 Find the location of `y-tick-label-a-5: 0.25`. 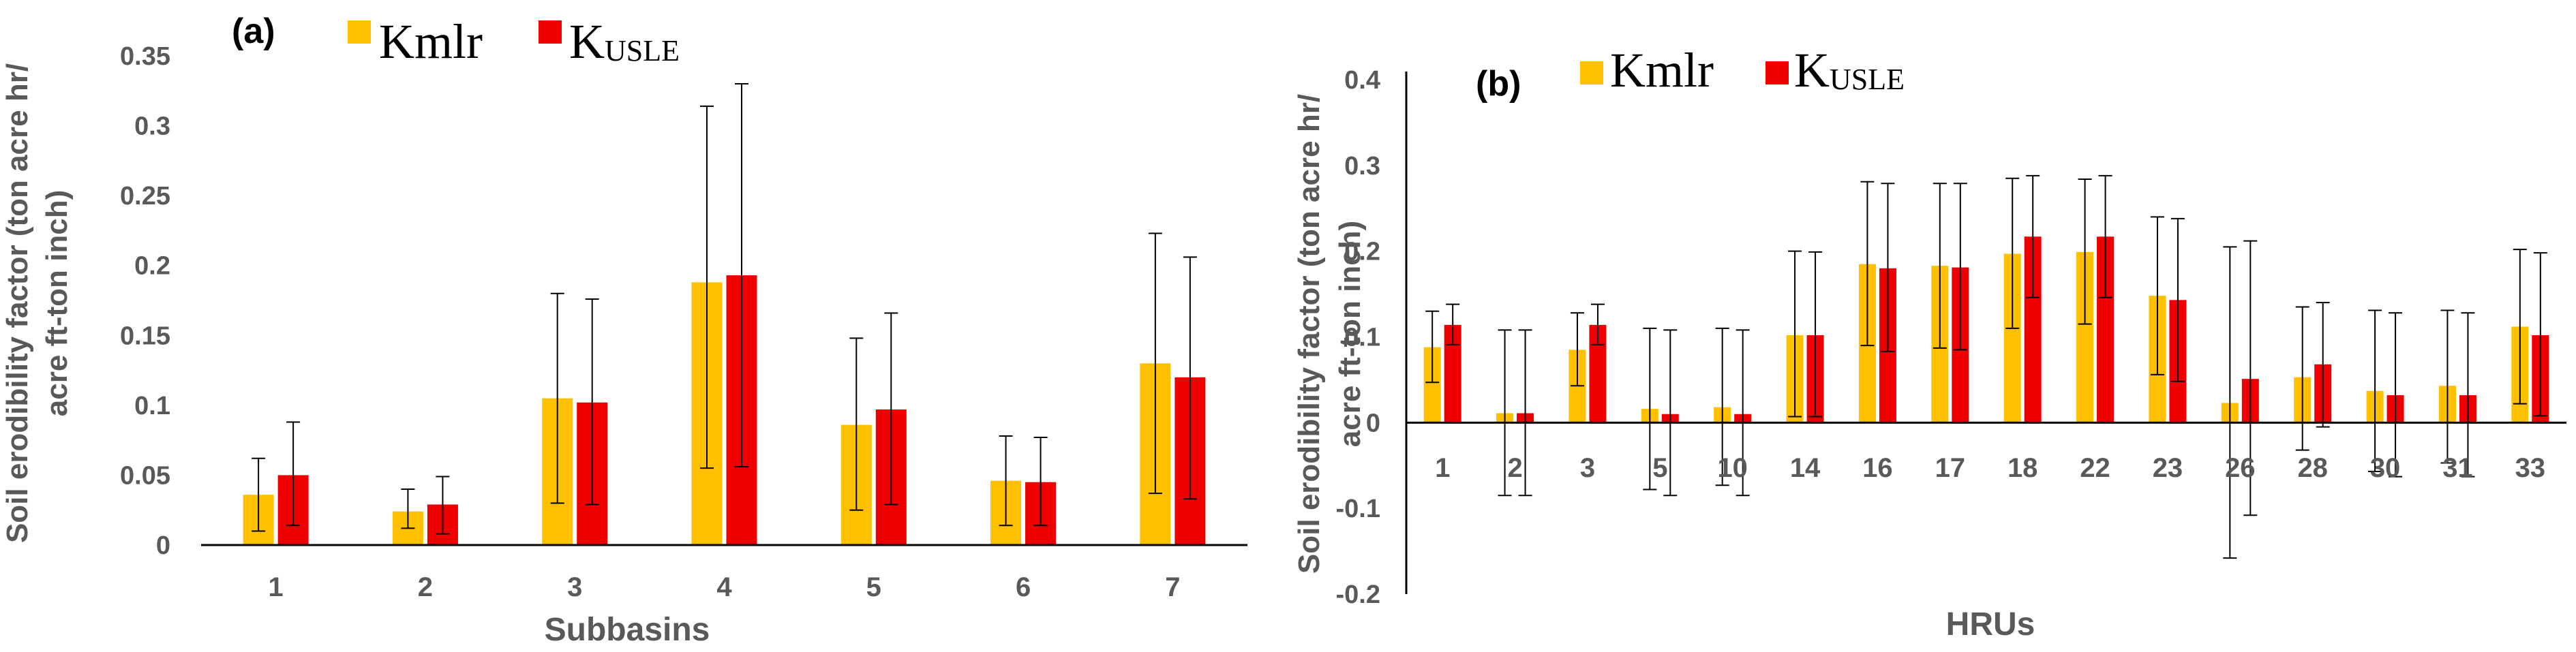

y-tick-label-a-5: 0.25 is located at coordinates (145, 196).